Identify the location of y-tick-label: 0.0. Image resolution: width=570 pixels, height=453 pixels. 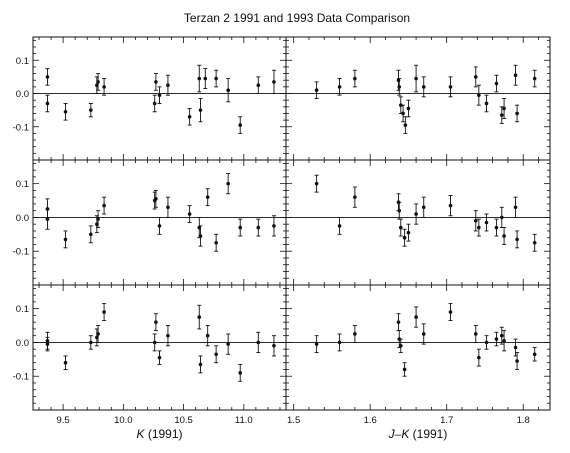
(22, 343).